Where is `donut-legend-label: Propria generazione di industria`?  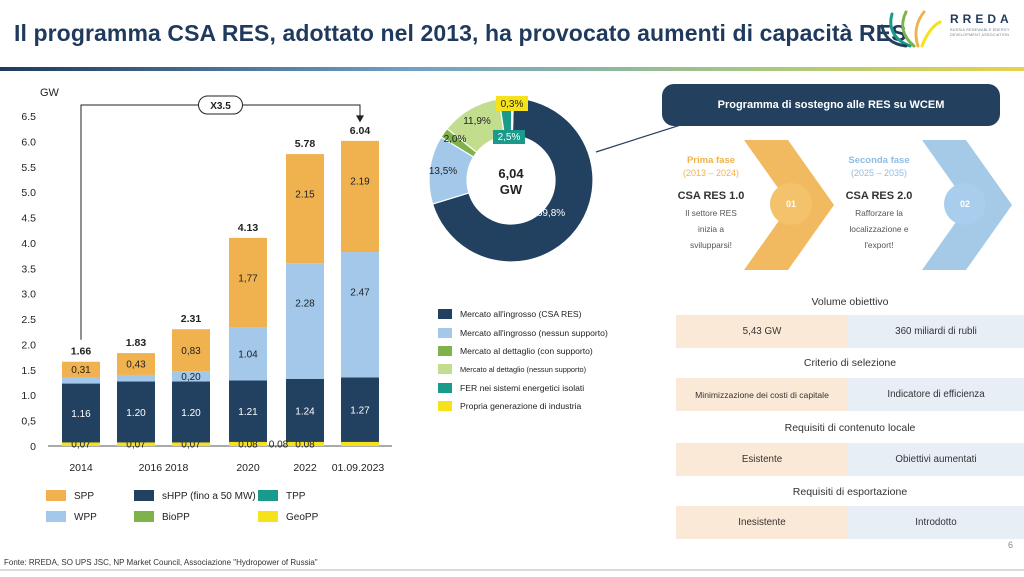
donut-legend-label: Propria generazione di industria is located at coordinates (521, 406).